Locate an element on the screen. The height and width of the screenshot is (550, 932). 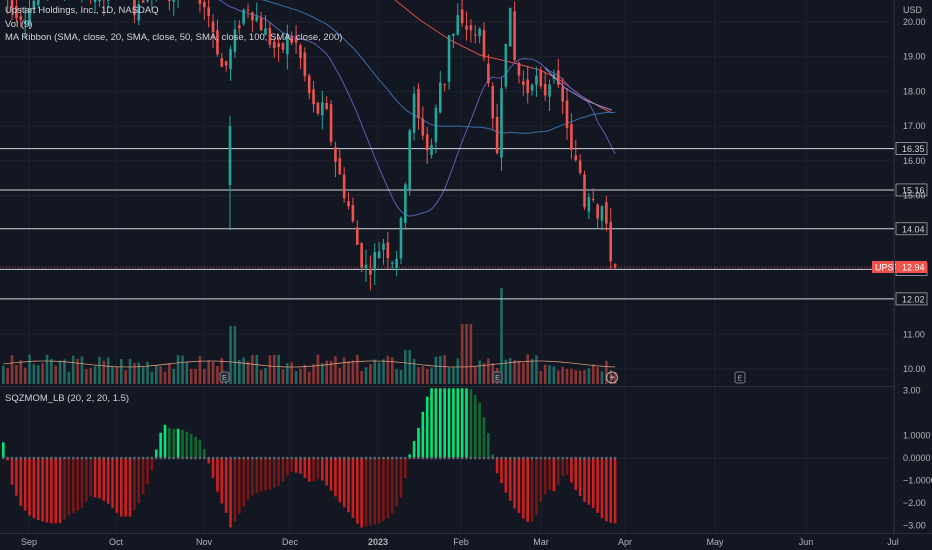
chart-title: Upstart Holdings, Inc., 1D, NASDAQ is located at coordinates (82, 10).